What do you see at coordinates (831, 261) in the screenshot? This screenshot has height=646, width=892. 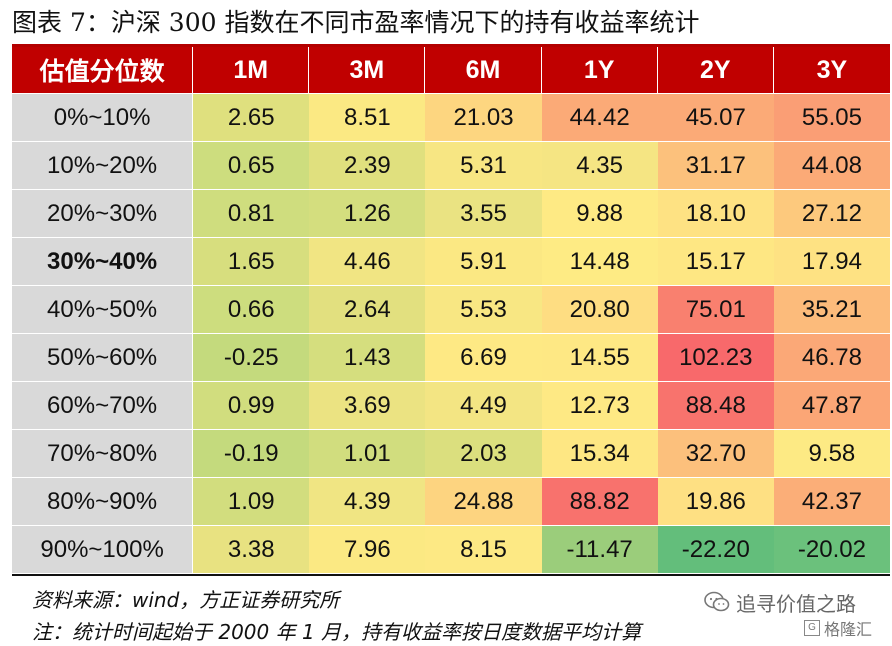 I see `value-cell: 17.94` at bounding box center [831, 261].